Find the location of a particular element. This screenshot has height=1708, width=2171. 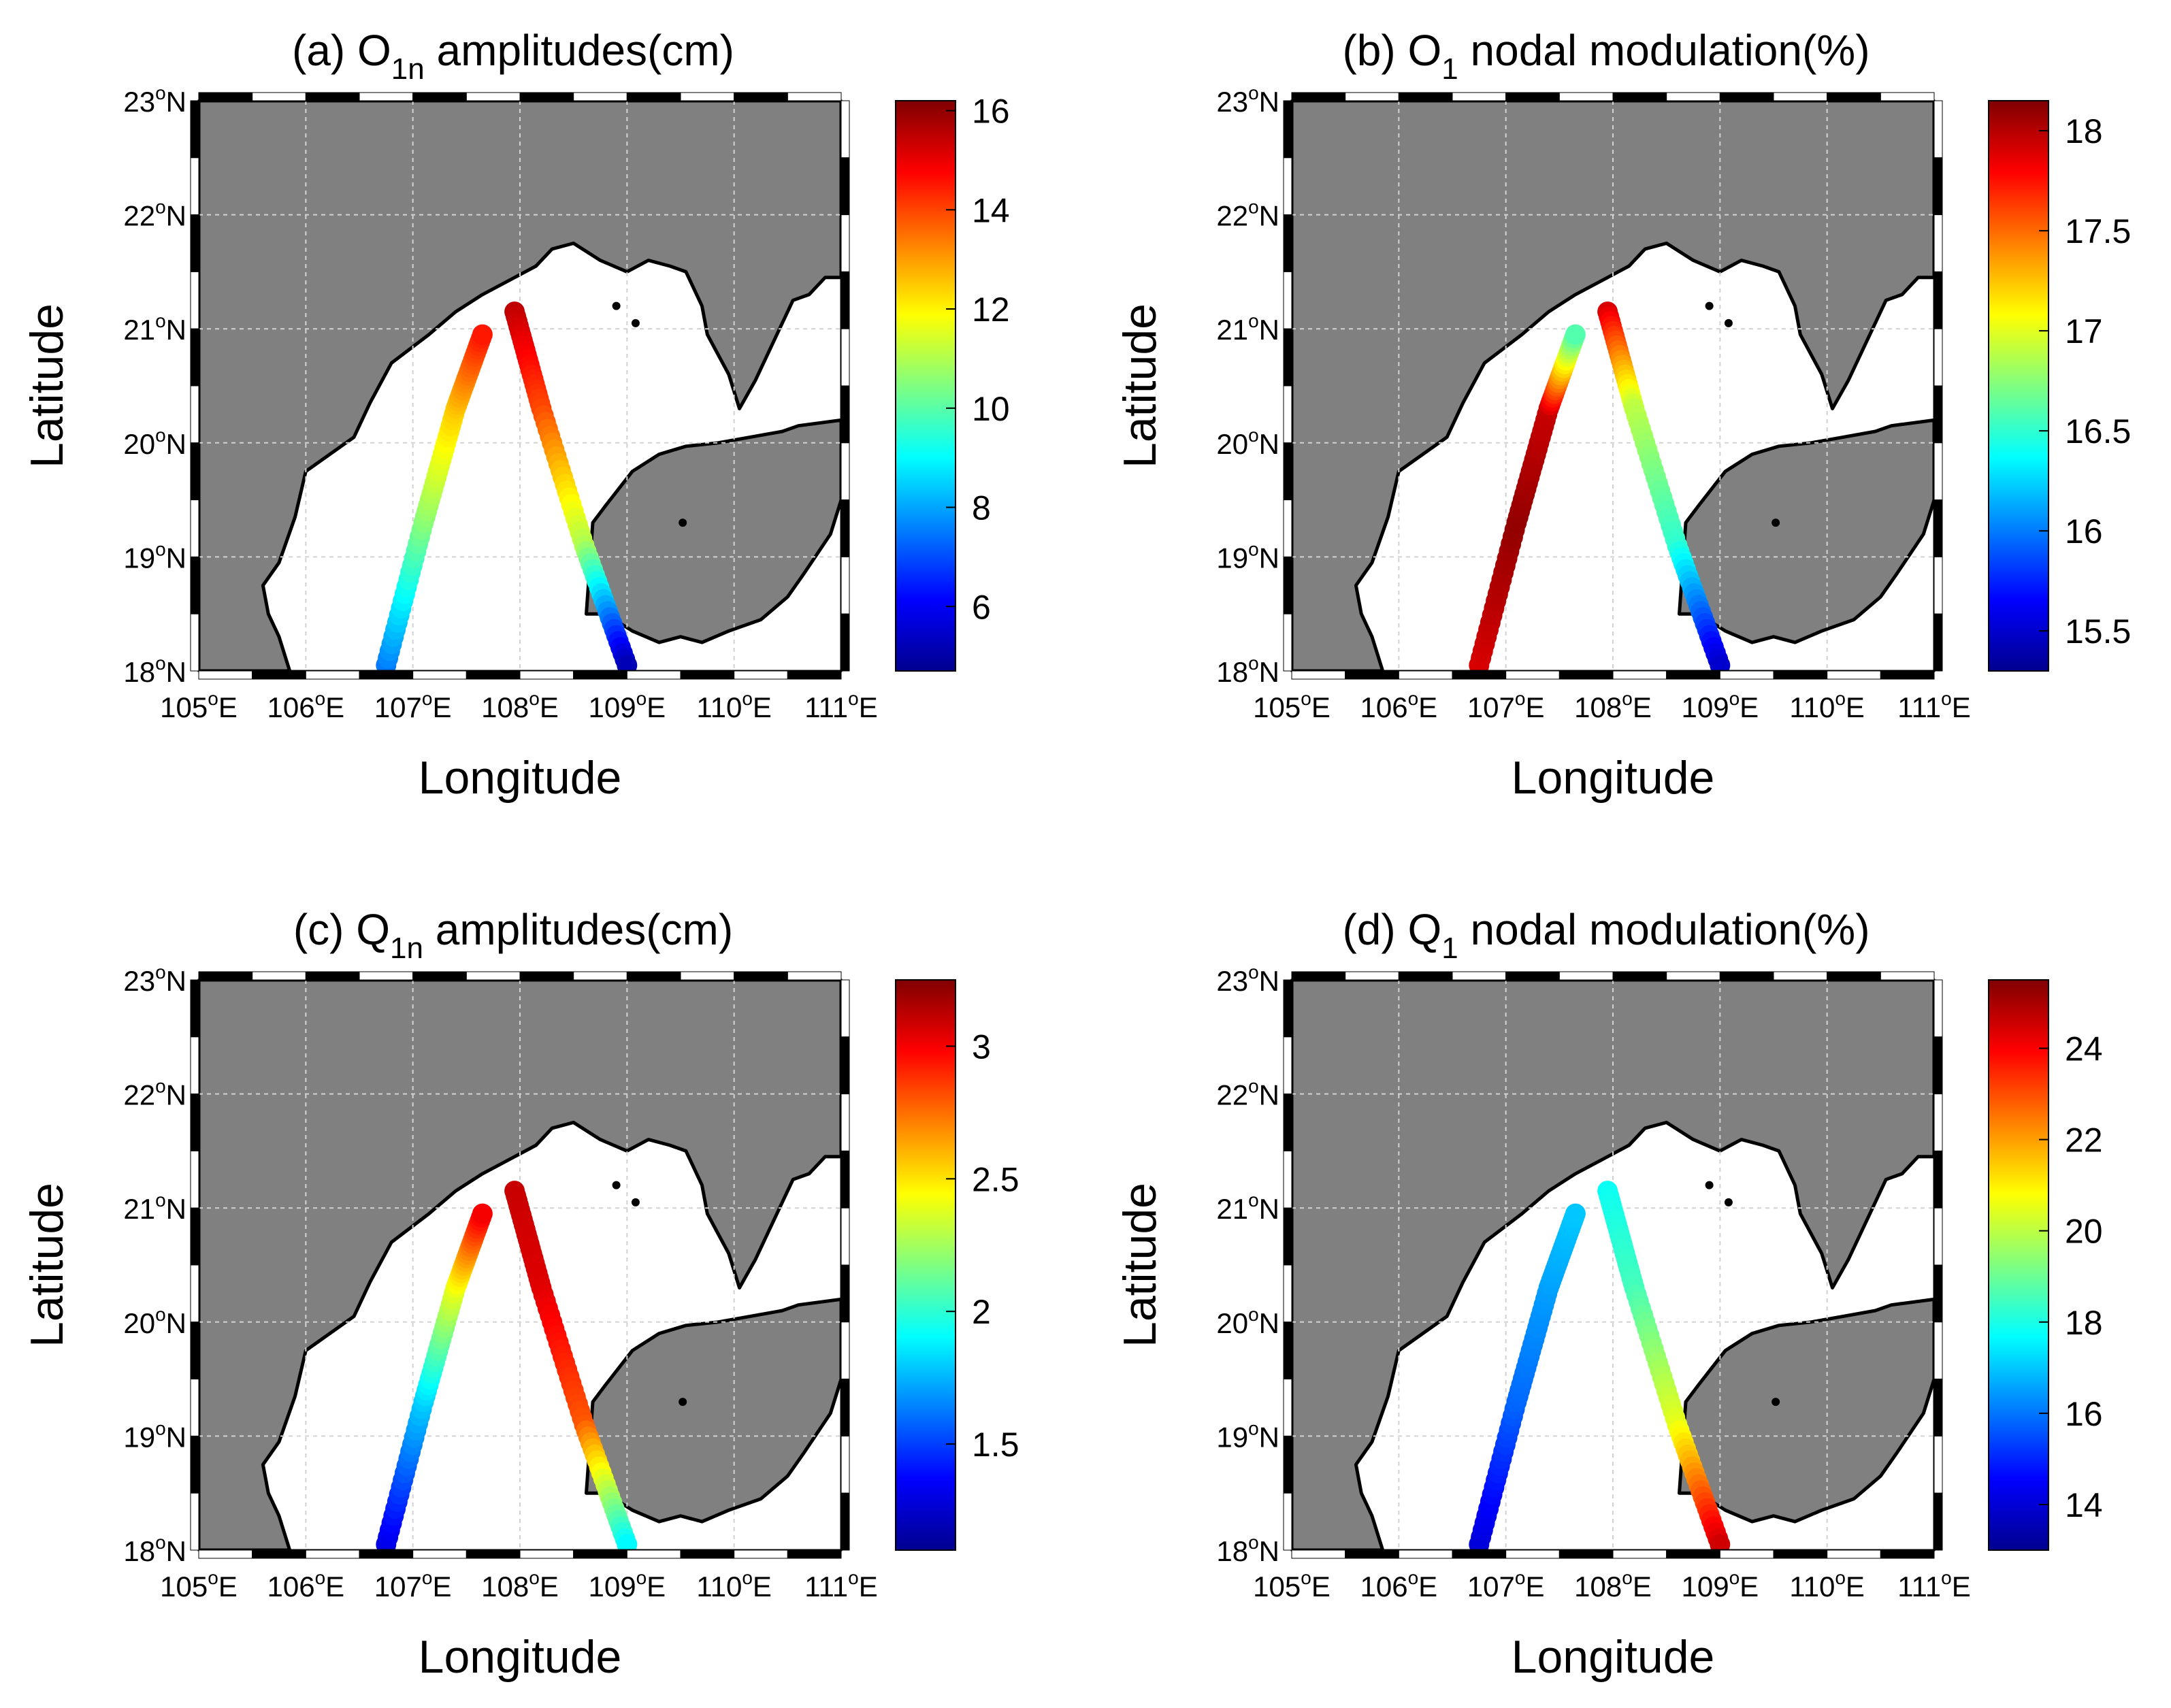

panel-title: (b) O1 nodal modulation(%) is located at coordinates (1606, 56).